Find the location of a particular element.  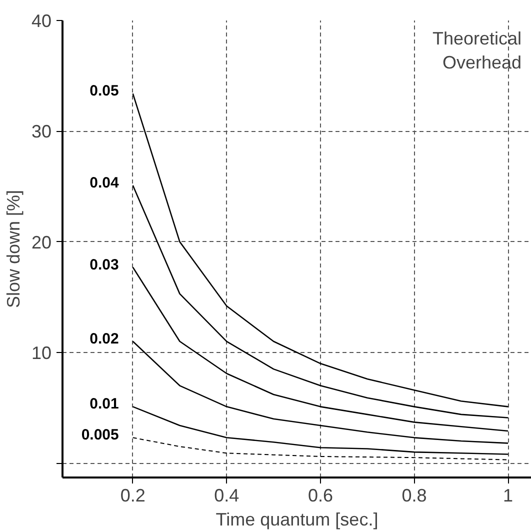

x-tick-label: 0.4 is located at coordinates (227, 496).